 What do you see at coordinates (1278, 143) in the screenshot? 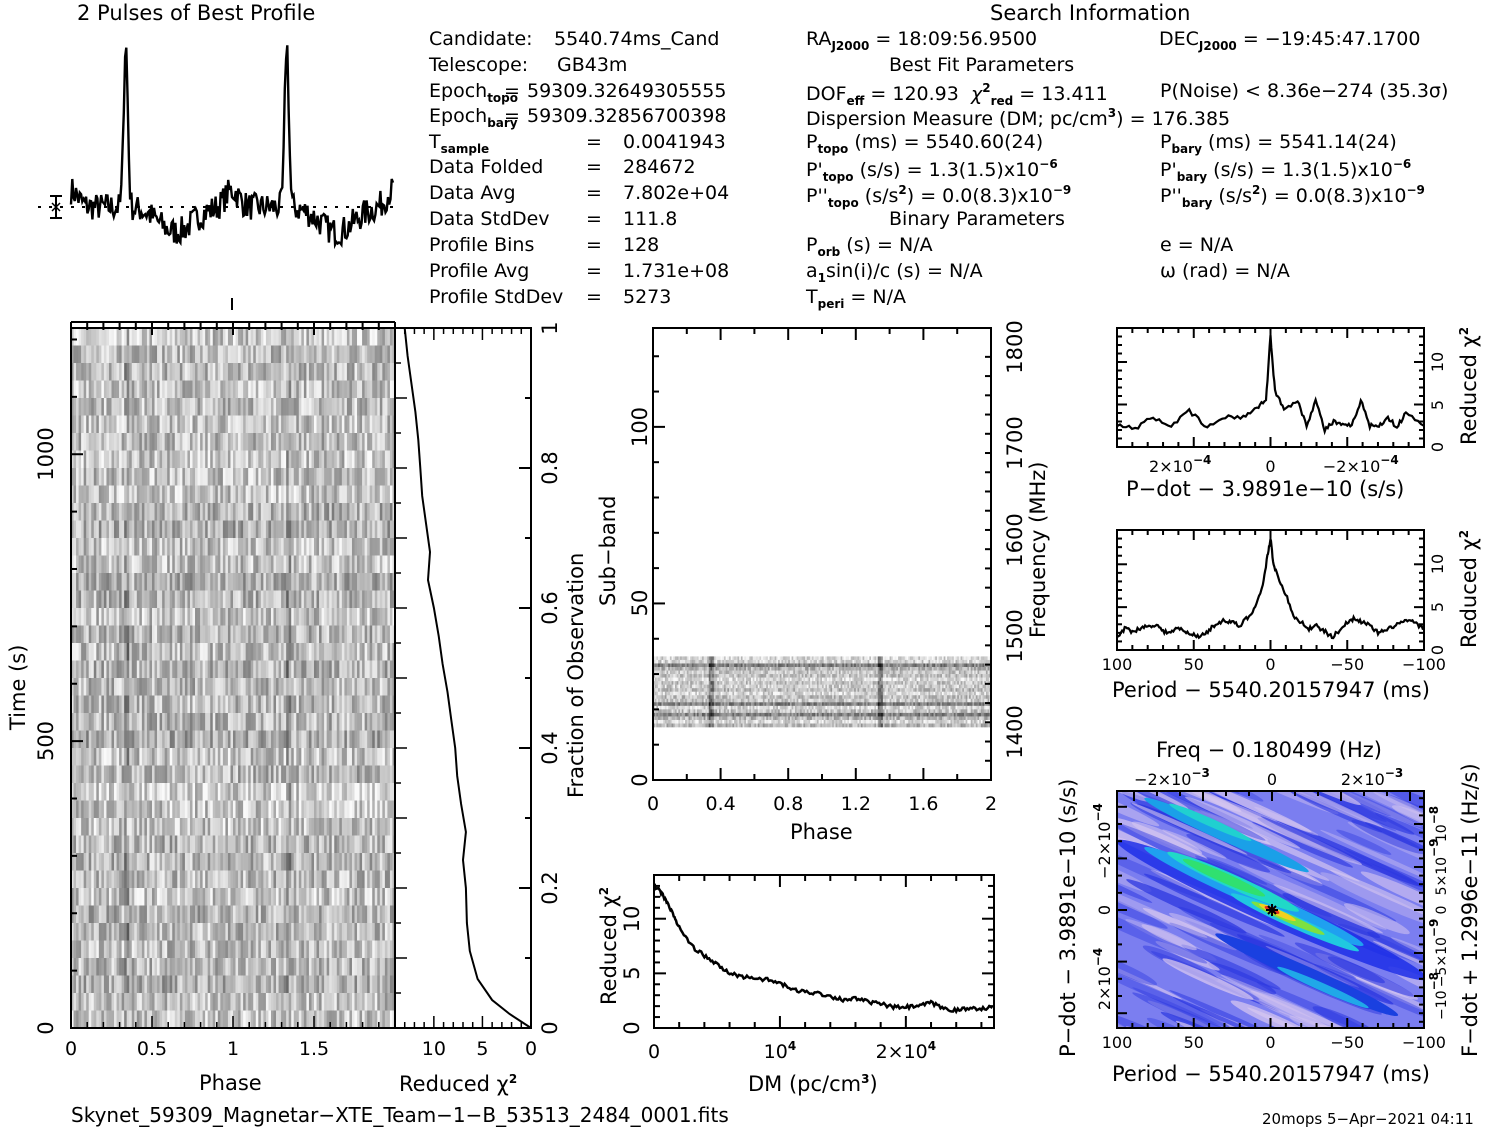
I see `pbary-row: Pbary (ms) = 5541.14(24)` at bounding box center [1278, 143].